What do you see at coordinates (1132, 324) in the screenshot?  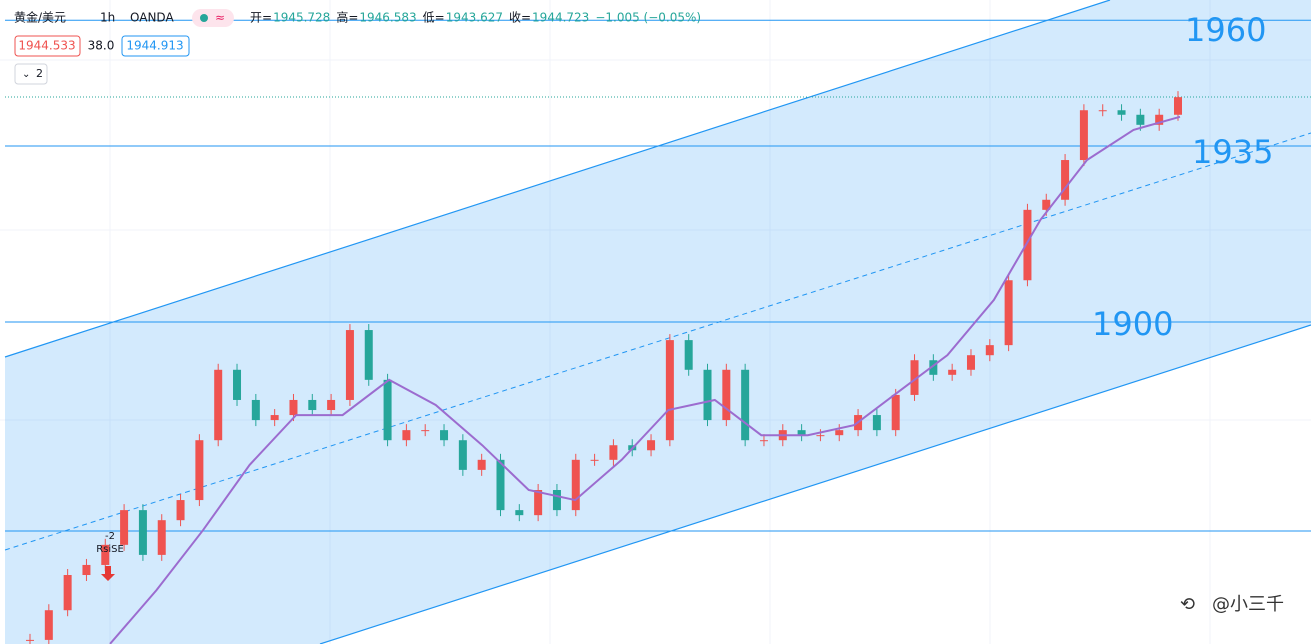 I see `level-label: 1900` at bounding box center [1132, 324].